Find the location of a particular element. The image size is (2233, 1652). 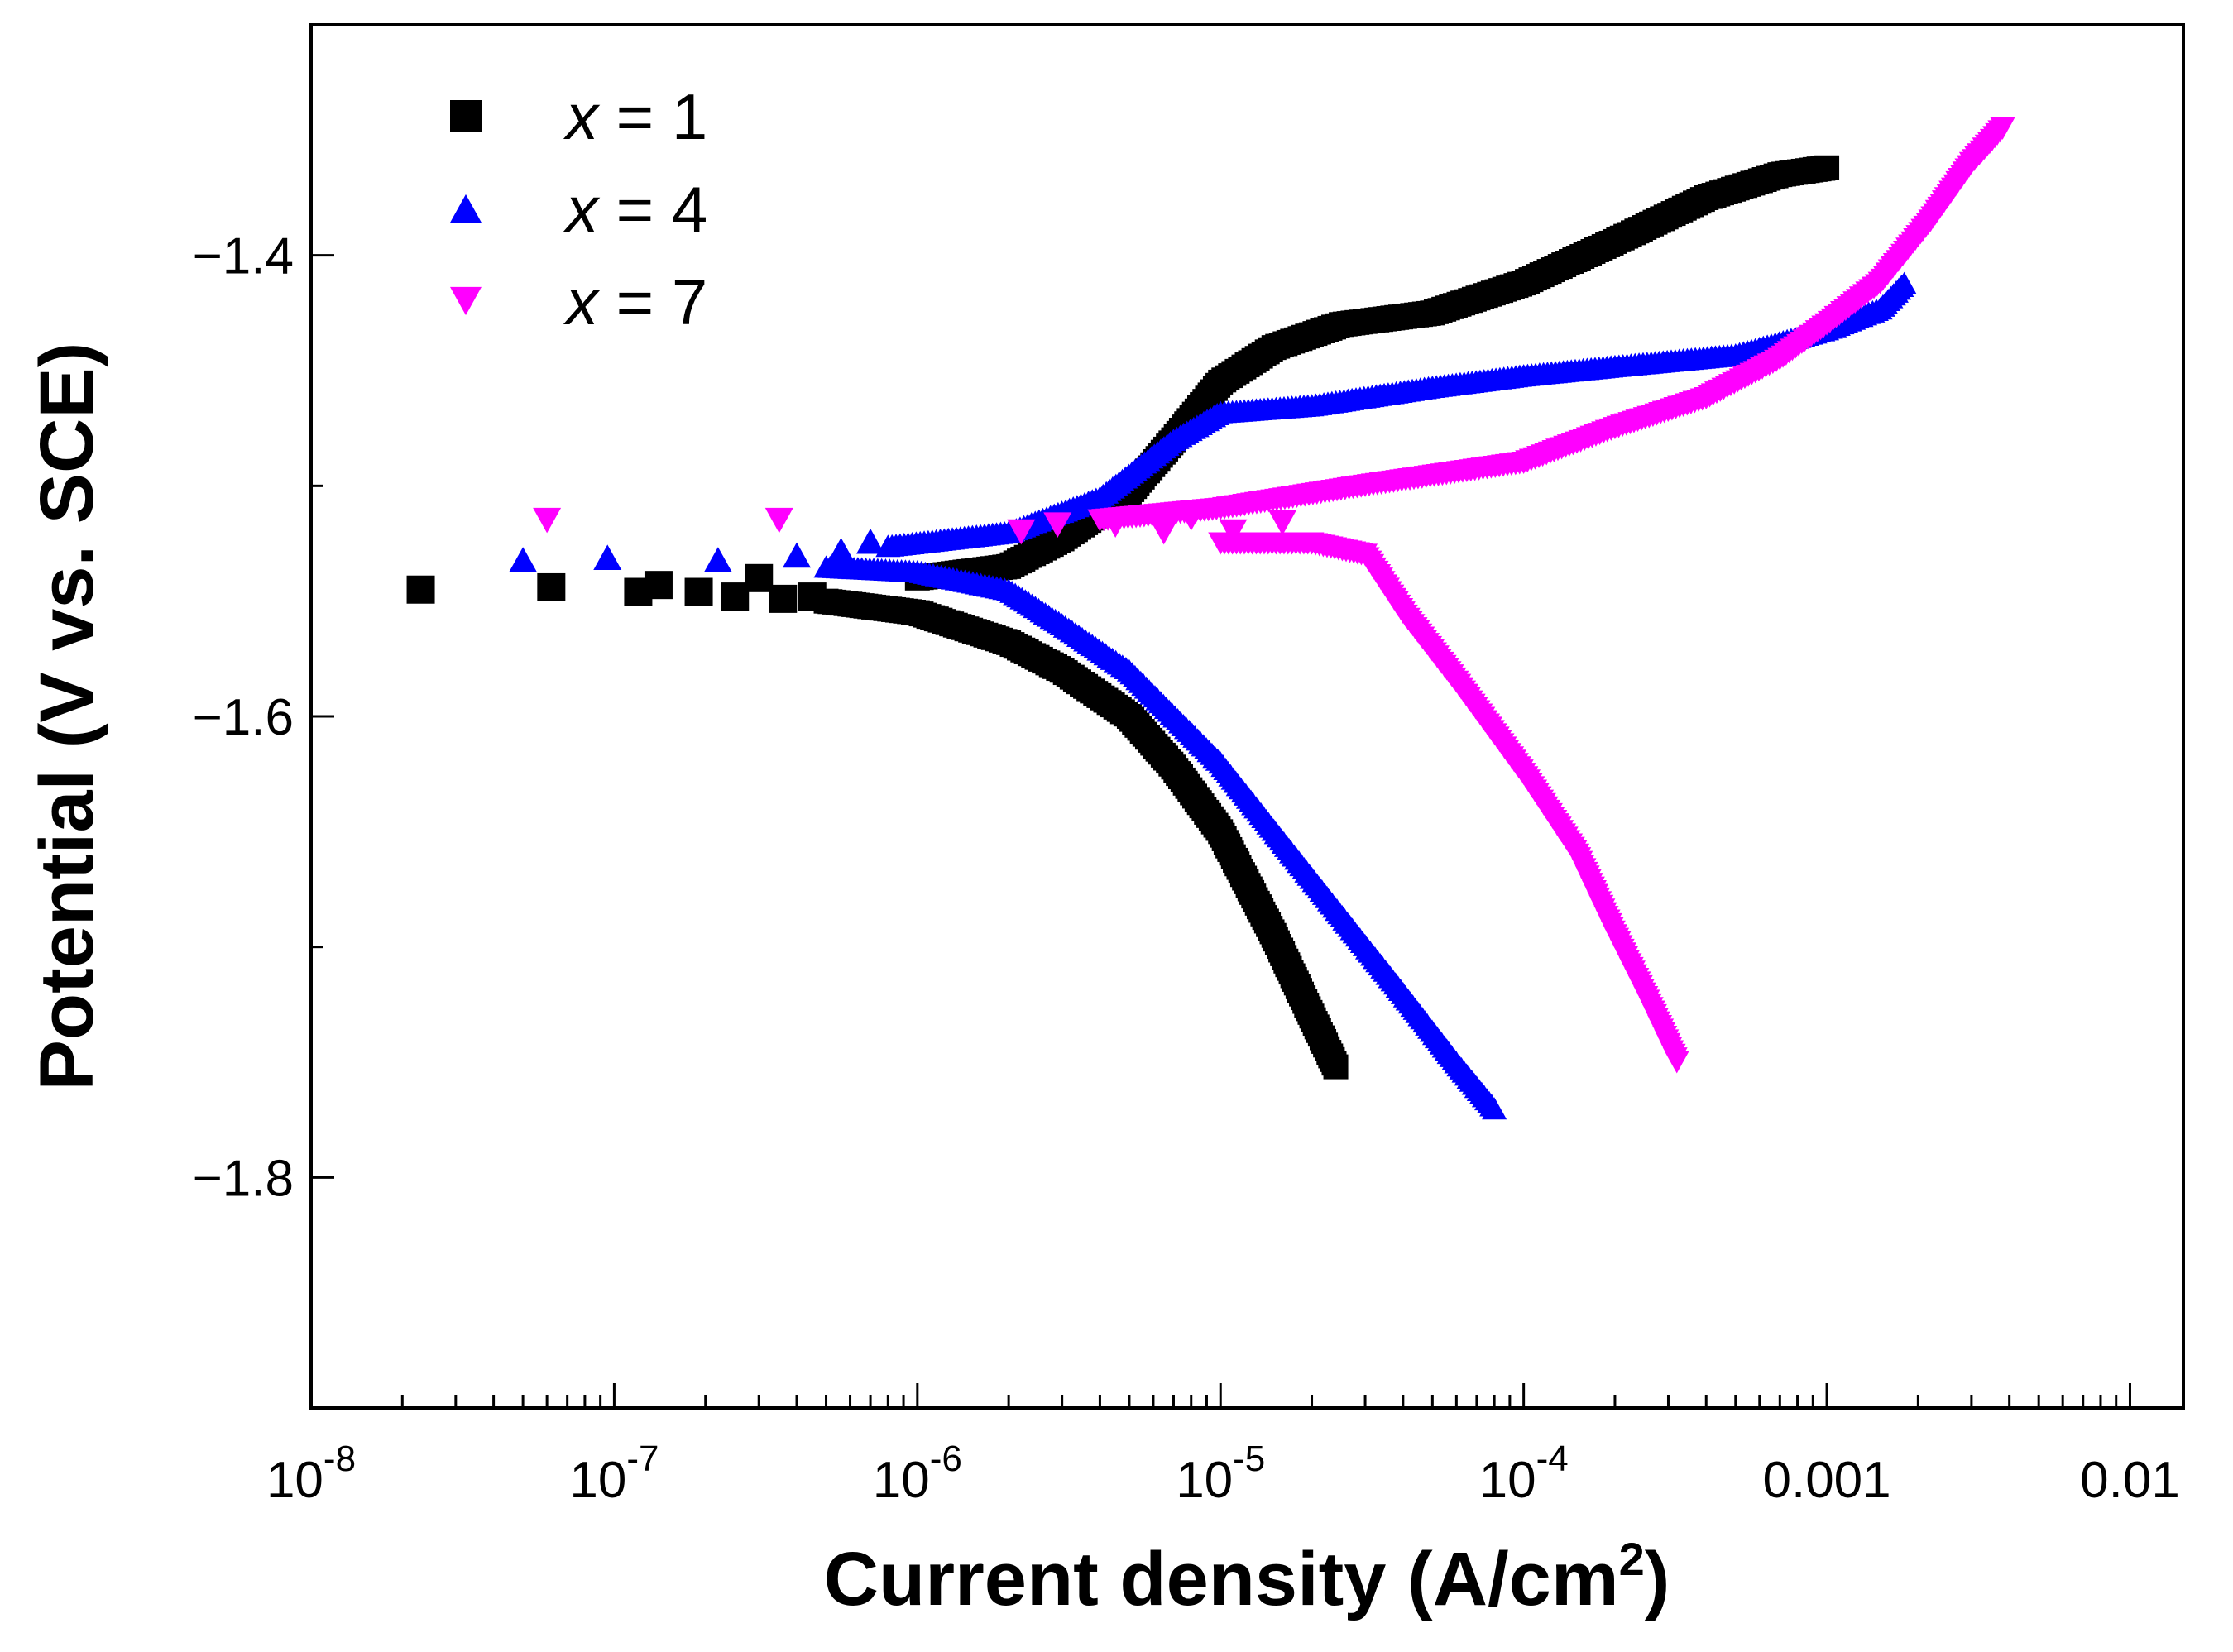

legend-label-num: 4 is located at coordinates (689, 209).